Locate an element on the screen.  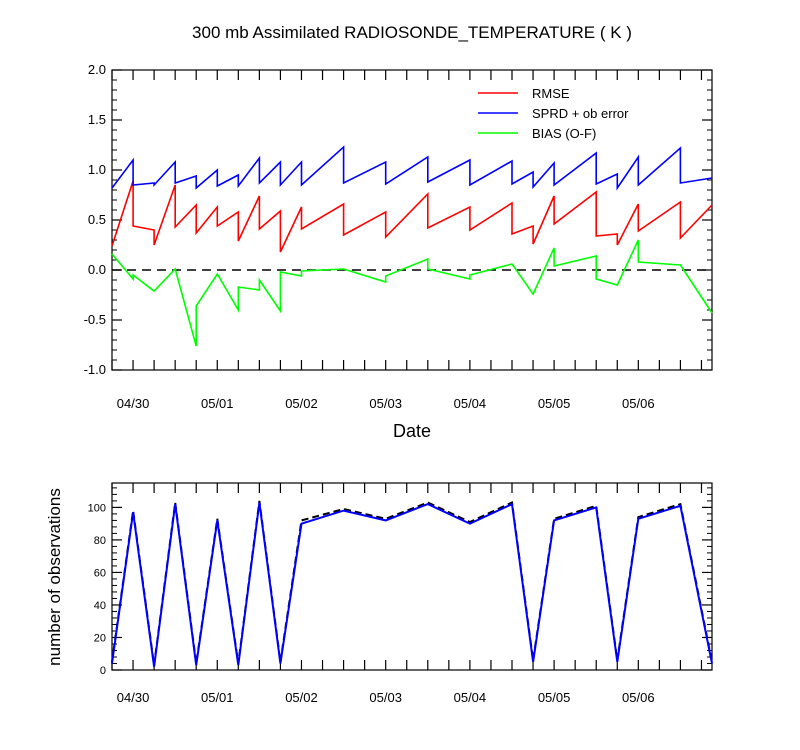
legend-label: SPRD + ob error is located at coordinates (580, 113).